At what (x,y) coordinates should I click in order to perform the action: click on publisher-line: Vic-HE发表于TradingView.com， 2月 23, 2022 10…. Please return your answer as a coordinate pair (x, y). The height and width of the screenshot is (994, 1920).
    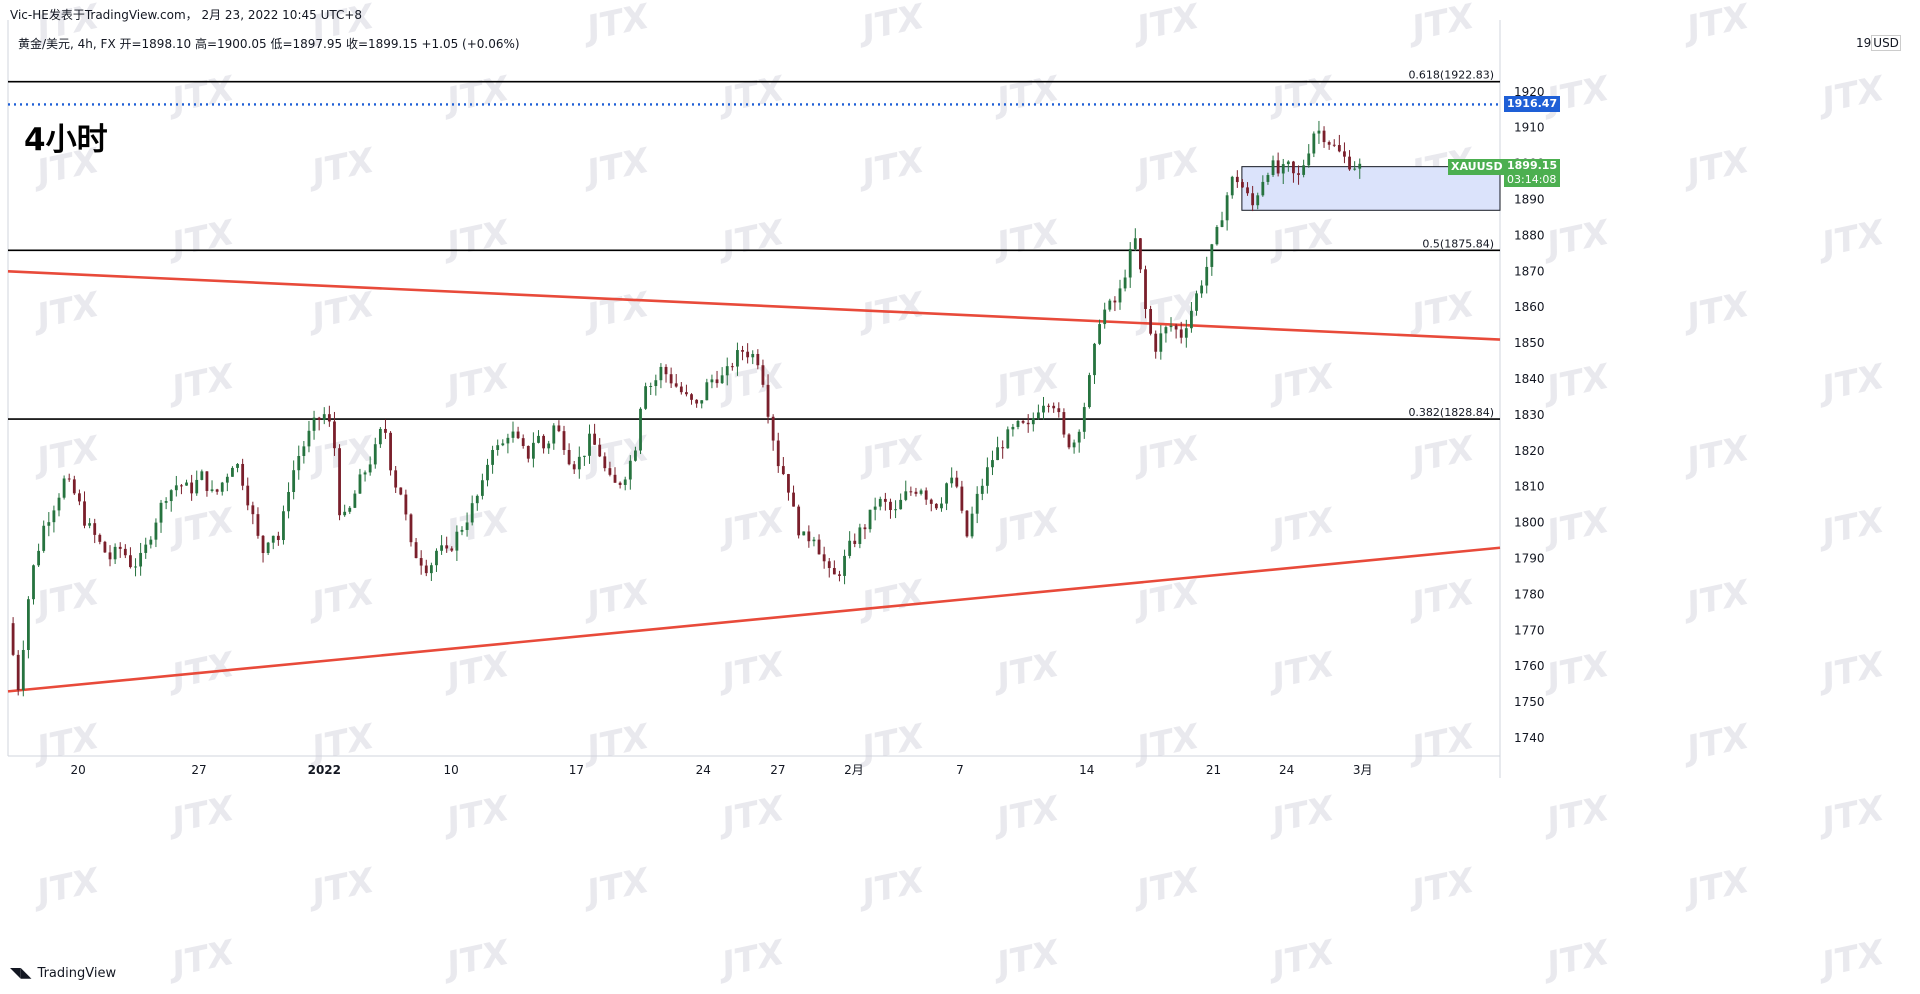
    Looking at the image, I should click on (186, 15).